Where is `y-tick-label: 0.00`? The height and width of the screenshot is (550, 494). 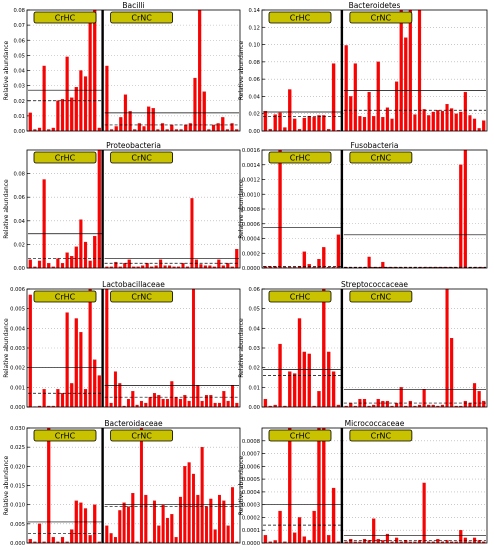 y-tick-label: 0.00 is located at coordinates (19, 132).